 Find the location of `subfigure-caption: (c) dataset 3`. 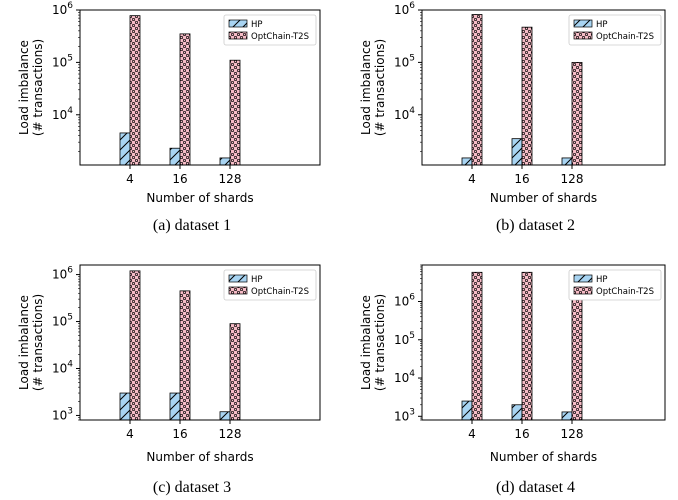

subfigure-caption: (c) dataset 3 is located at coordinates (192, 487).